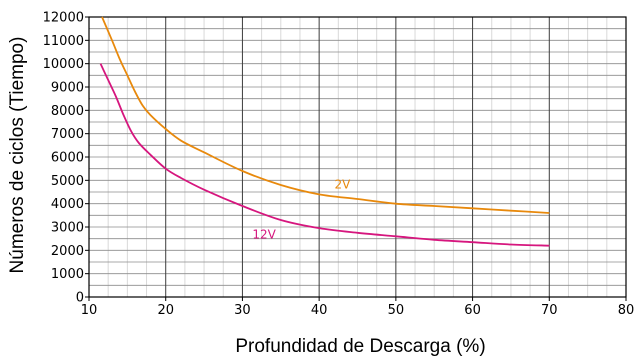 Image resolution: width=637 pixels, height=360 pixels. I want to click on y-tick-label: 6000, so click(67, 158).